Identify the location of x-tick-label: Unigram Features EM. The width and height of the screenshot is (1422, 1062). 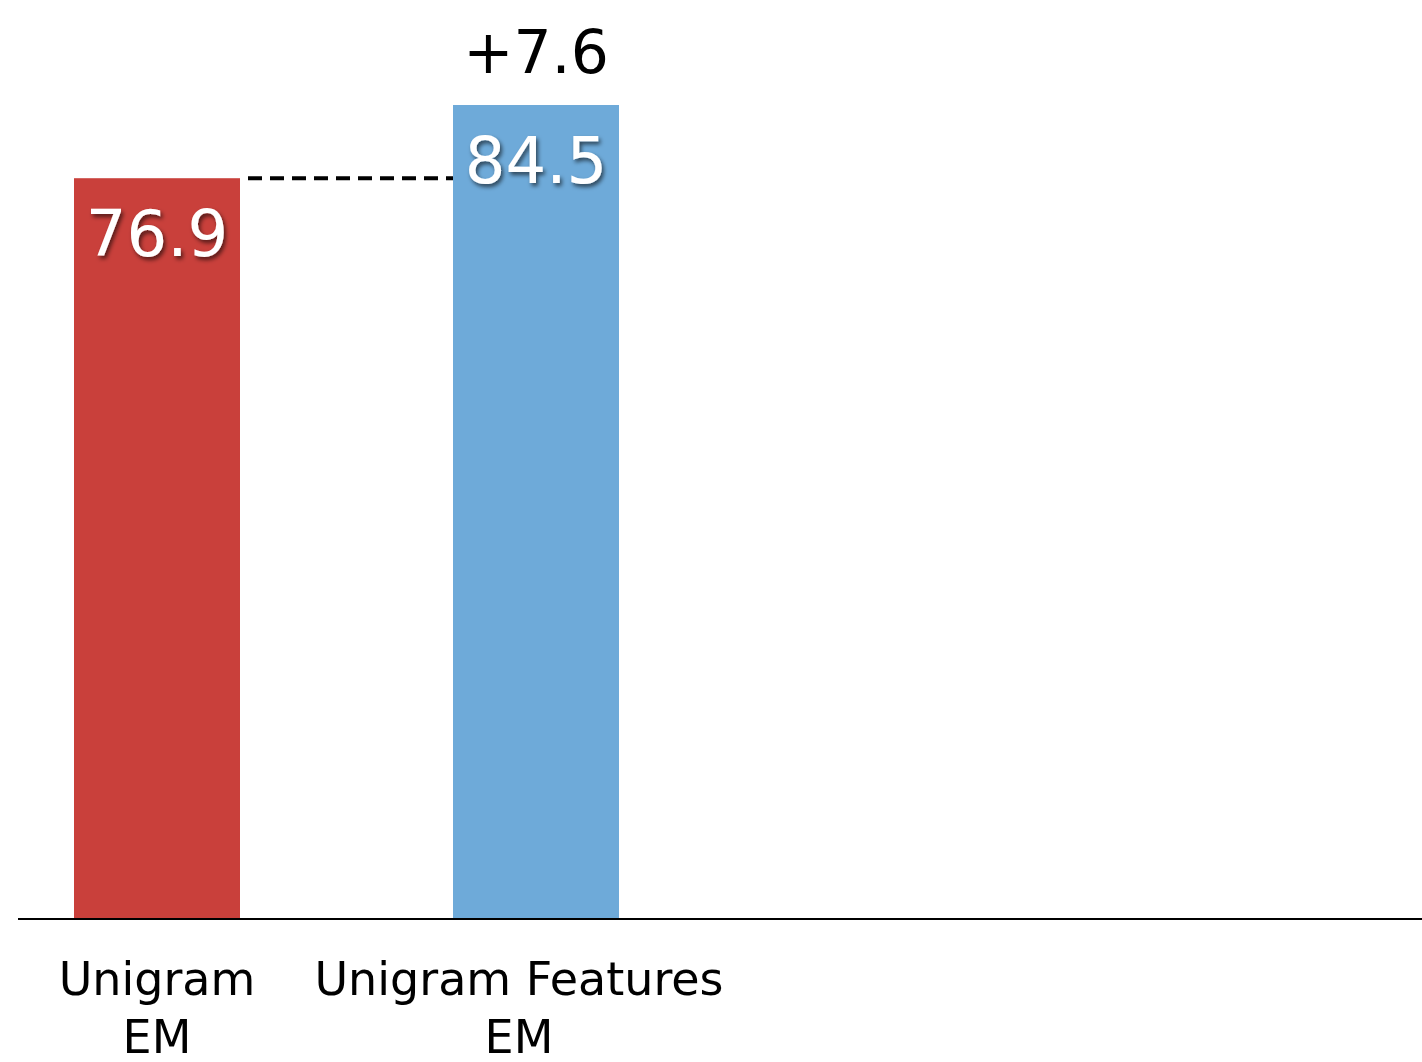
(519, 1007).